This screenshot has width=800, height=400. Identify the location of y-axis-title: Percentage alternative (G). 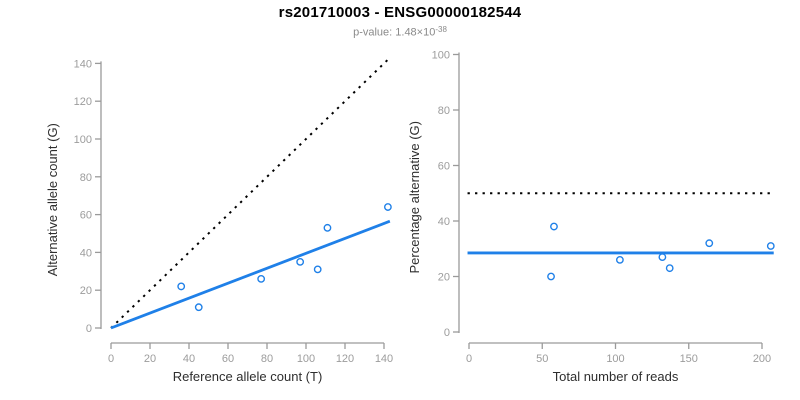
(414, 197).